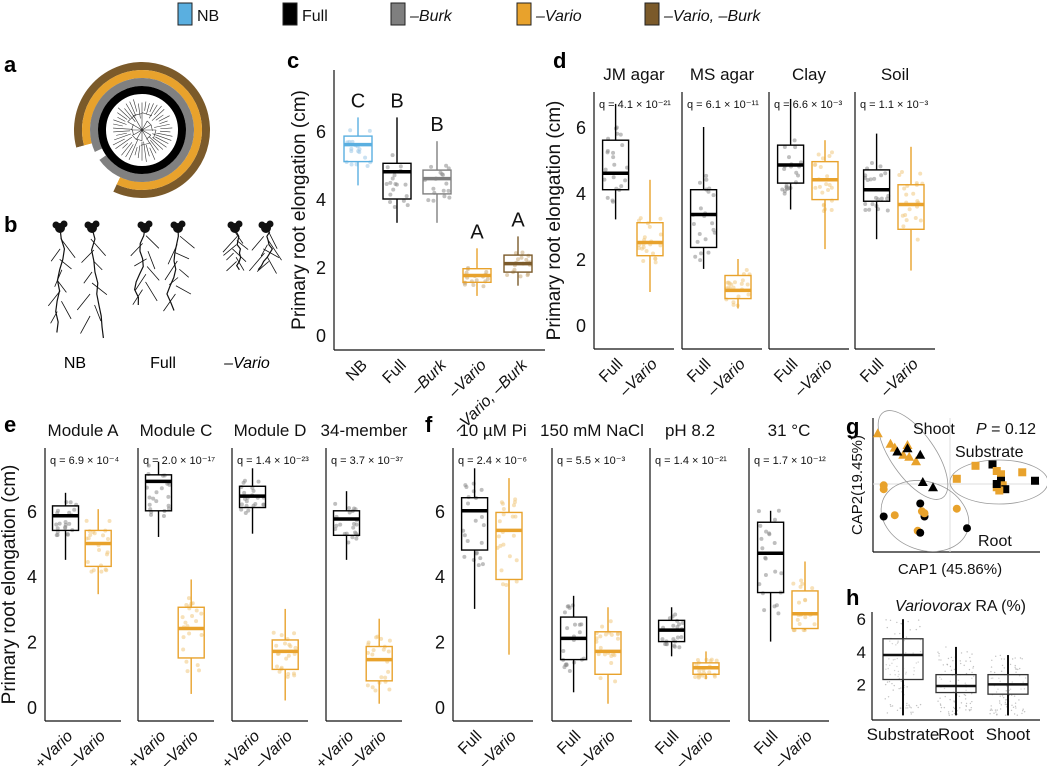 Image resolution: width=1047 pixels, height=766 pixels. I want to click on box-full, so click(615, 161).